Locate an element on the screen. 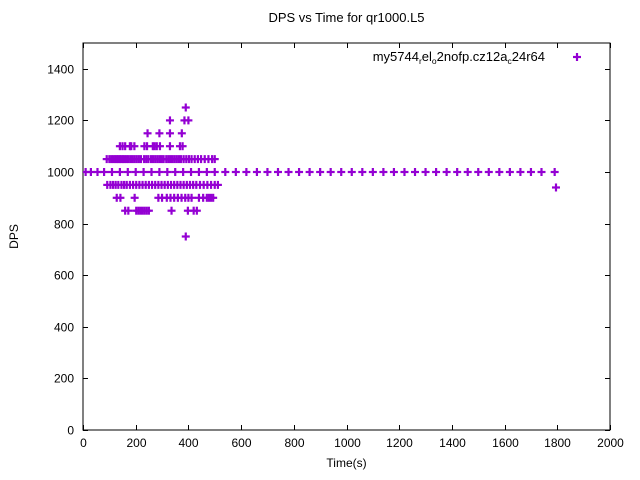  y-tick-label: 200 is located at coordinates (64, 379).